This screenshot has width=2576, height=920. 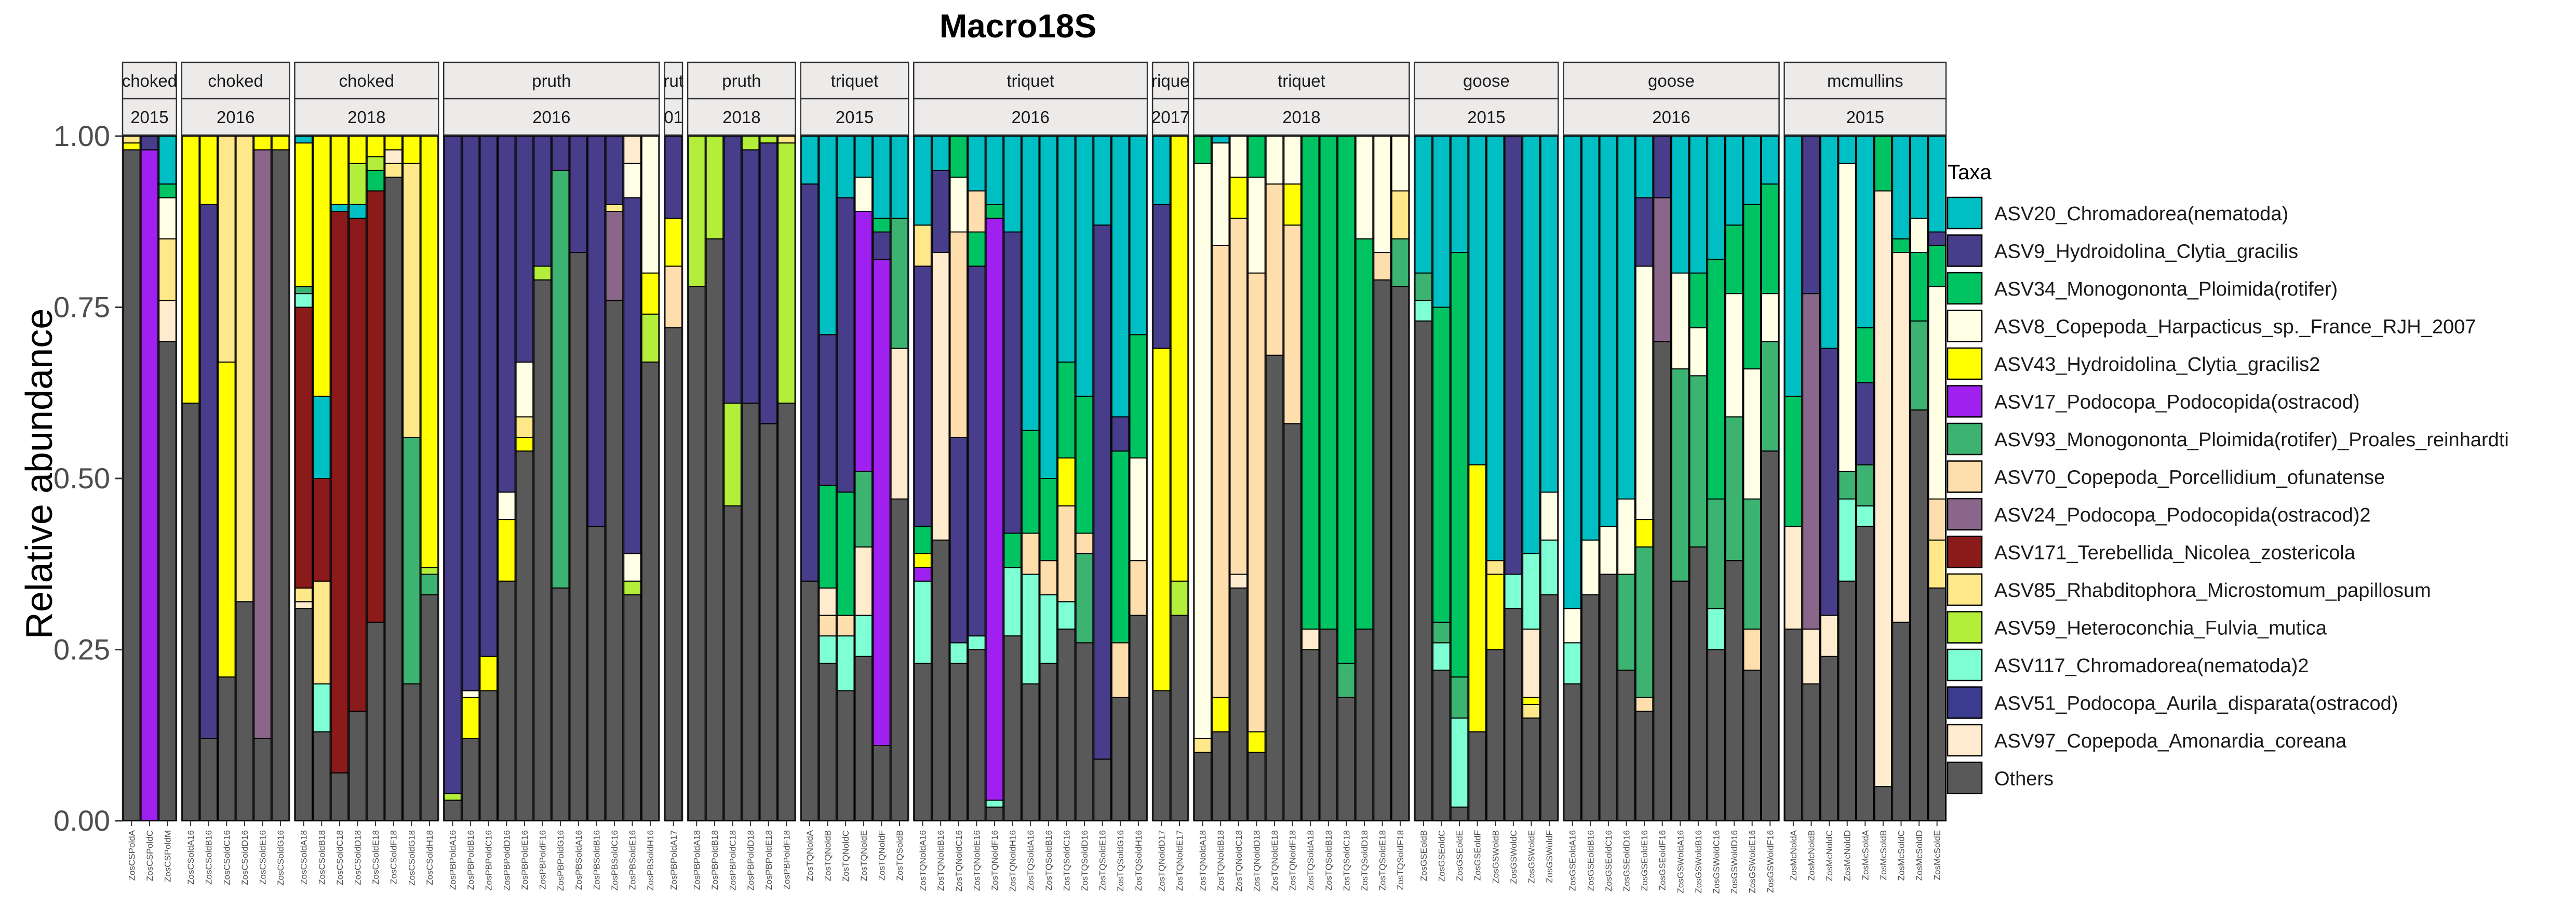 I want to click on bar-ZosCSoldA16, so click(x=191, y=478).